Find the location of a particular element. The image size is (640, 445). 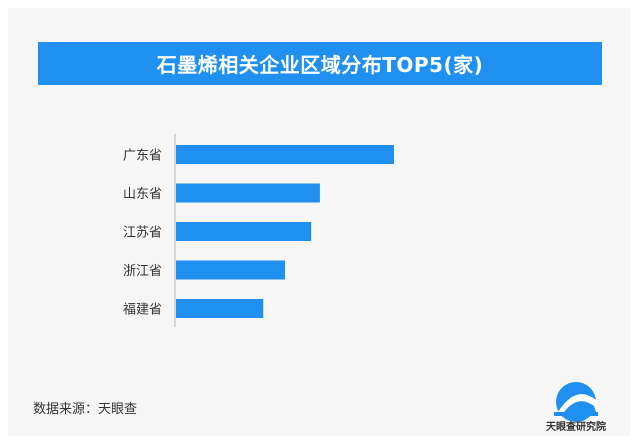

logo-icon is located at coordinates (577, 402).